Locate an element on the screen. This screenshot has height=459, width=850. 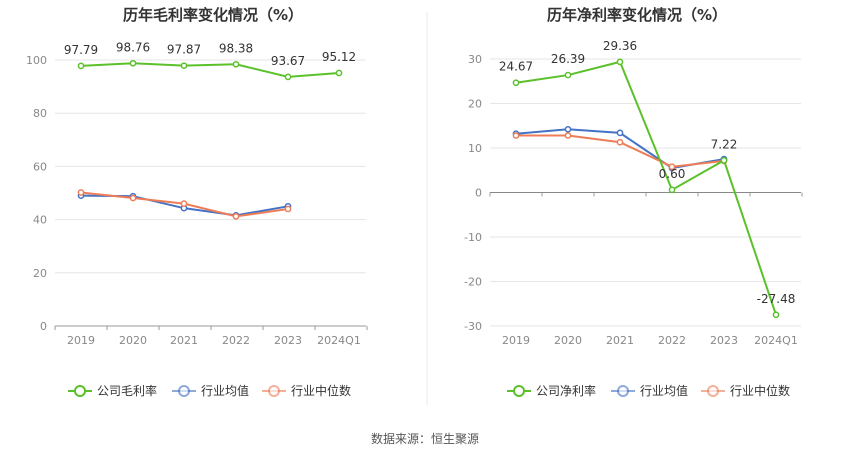
data-label: 7.22 is located at coordinates (724, 144).